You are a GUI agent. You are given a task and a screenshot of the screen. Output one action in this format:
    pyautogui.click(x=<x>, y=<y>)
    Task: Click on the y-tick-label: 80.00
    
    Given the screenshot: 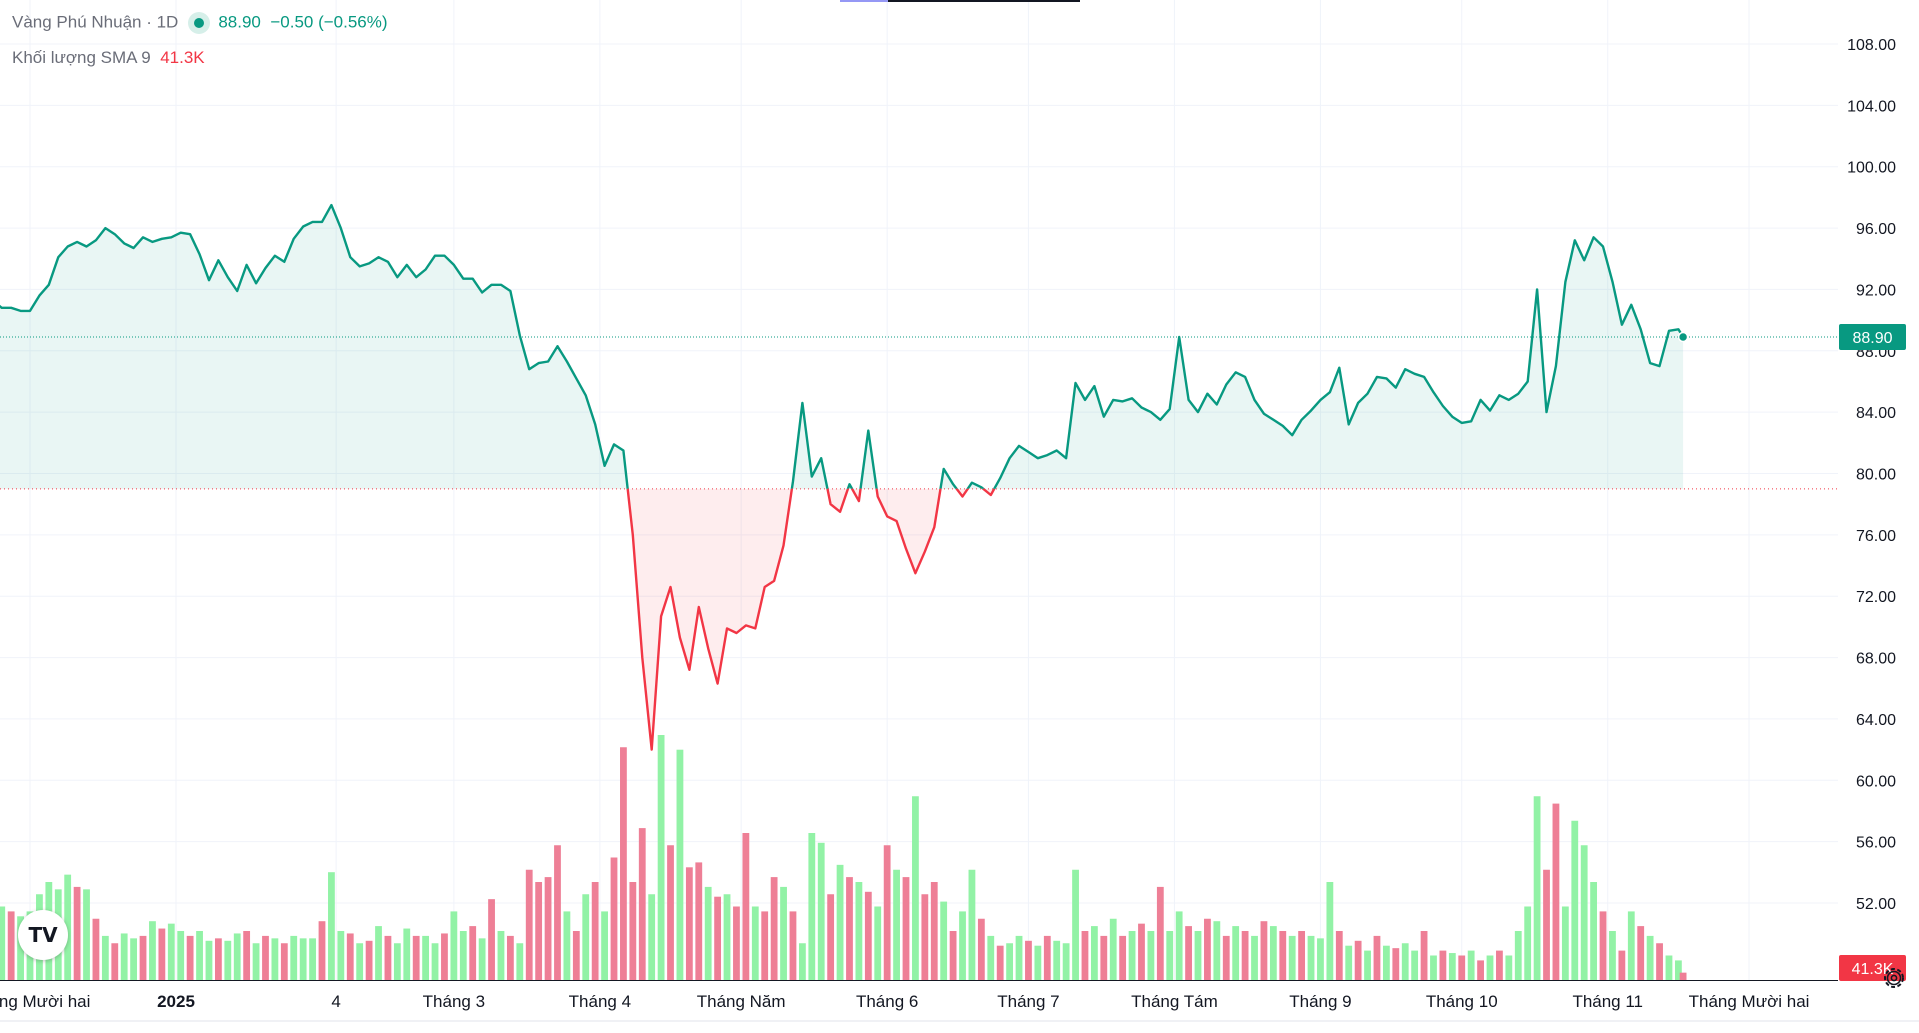 What is the action you would take?
    pyautogui.click(x=1876, y=475)
    